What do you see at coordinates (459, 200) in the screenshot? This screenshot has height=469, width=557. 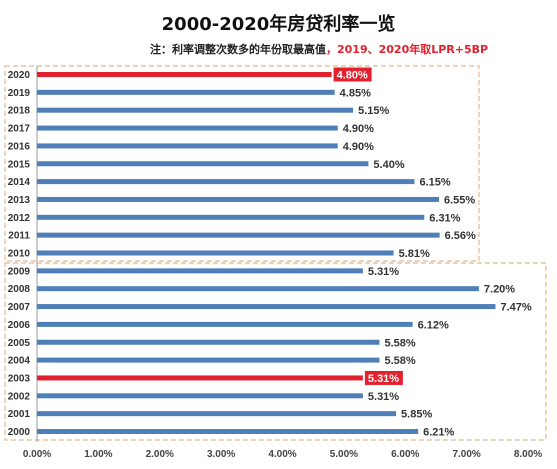 I see `value-label-2013: 6.55%` at bounding box center [459, 200].